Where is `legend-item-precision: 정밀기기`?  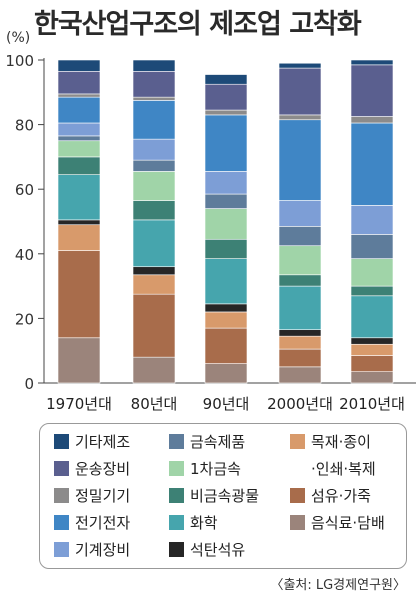 legend-item-precision: 정밀기기 is located at coordinates (92, 496).